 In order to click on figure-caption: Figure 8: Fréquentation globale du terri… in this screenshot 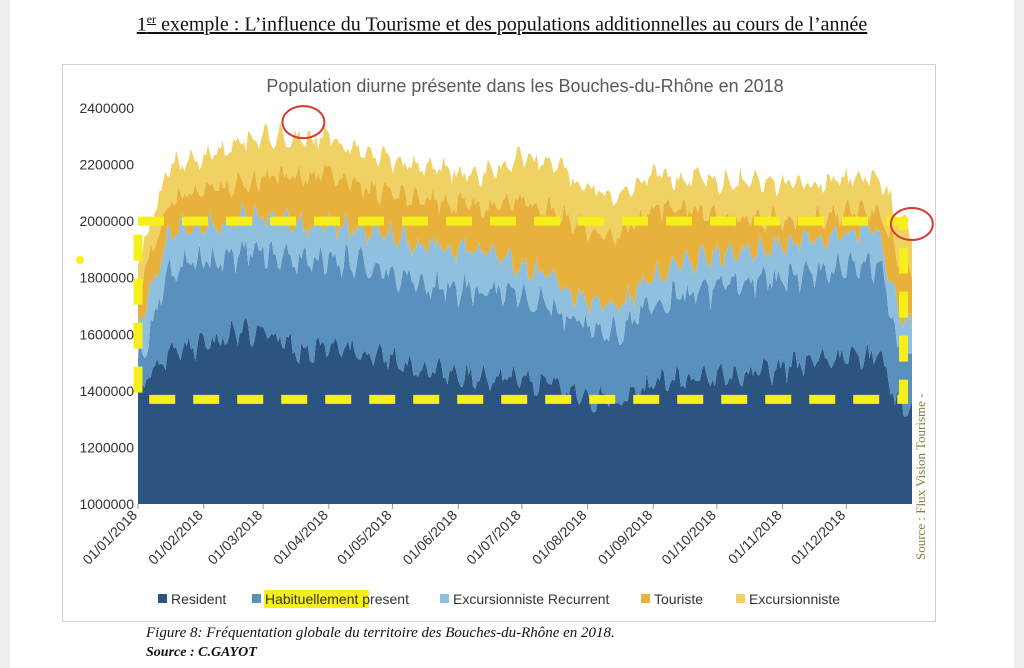, I will do `click(380, 633)`.